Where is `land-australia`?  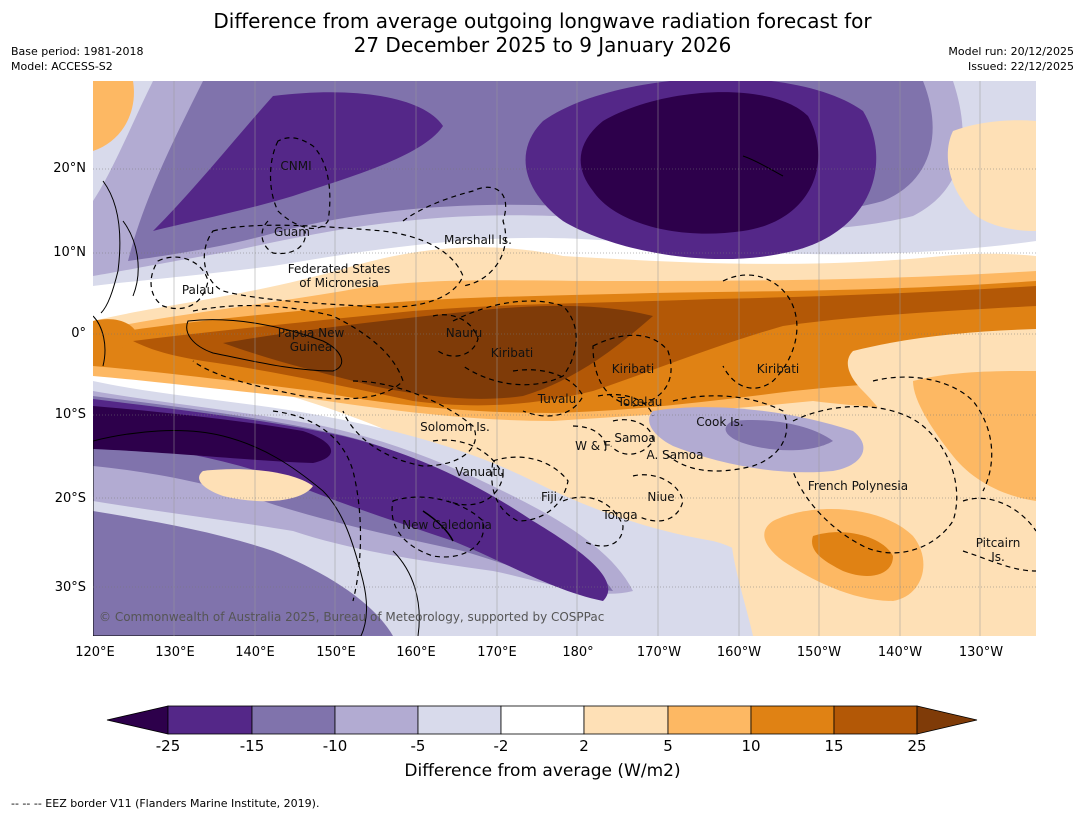 land-australia is located at coordinates (230, 533).